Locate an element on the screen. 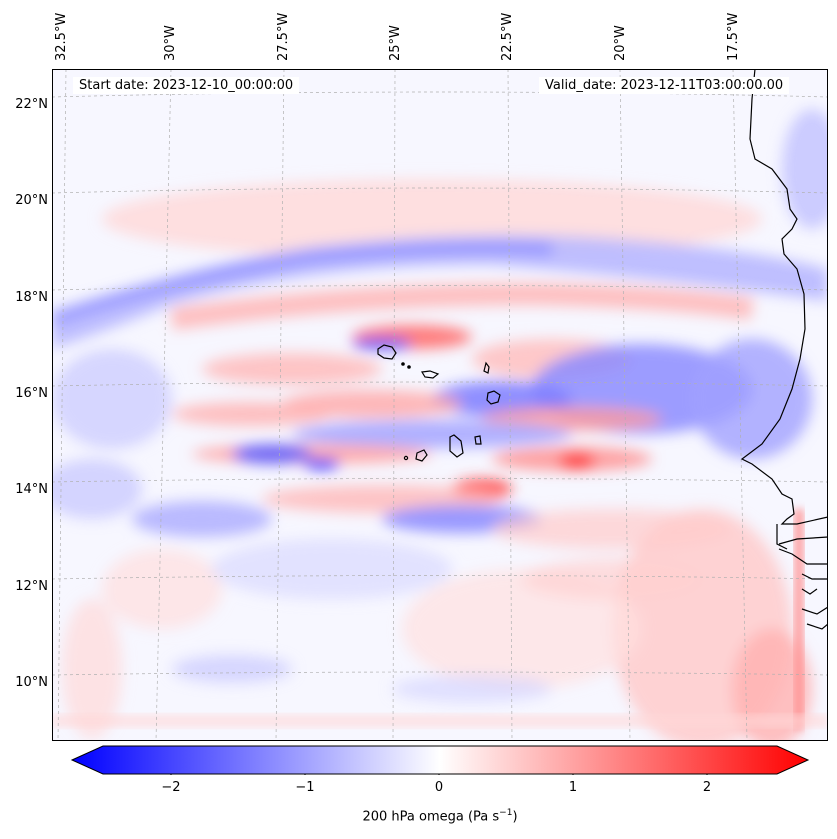  colorbar-gradient is located at coordinates (440, 760).